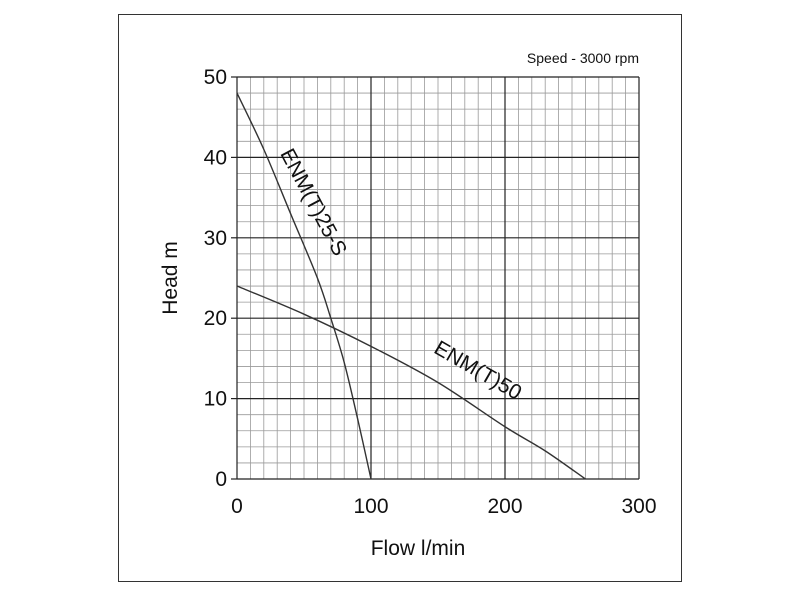 This screenshot has width=800, height=600. What do you see at coordinates (237, 506) in the screenshot?
I see `x-tick-label: 0` at bounding box center [237, 506].